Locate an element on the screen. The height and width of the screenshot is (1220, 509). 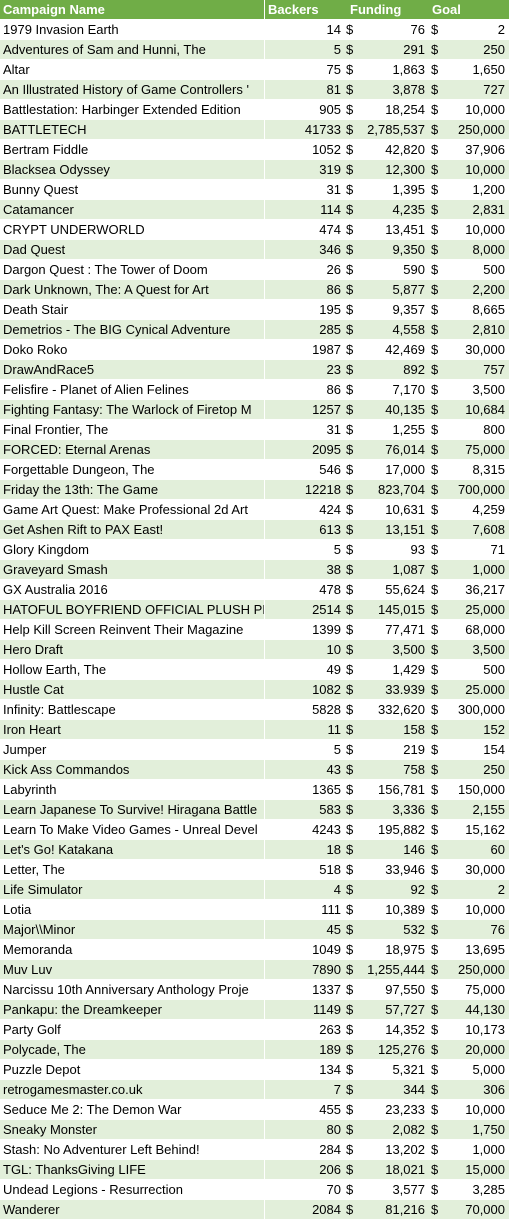
cell-funding: $892 is located at coordinates (386, 369).